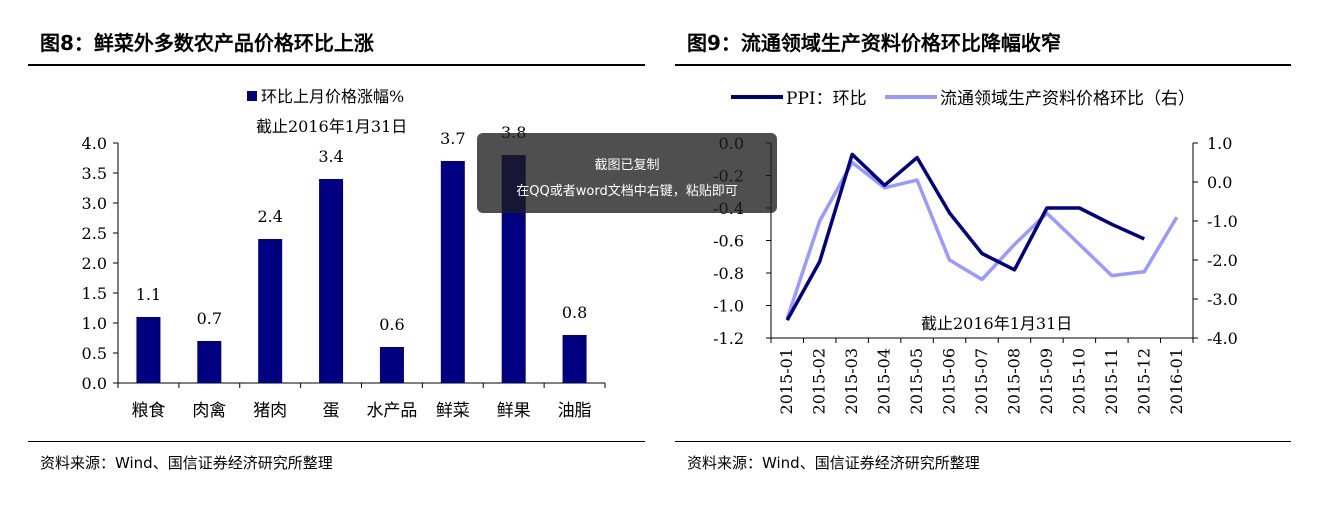 This screenshot has height=528, width=1318. I want to click on y-tick-label: 4.0, so click(94, 143).